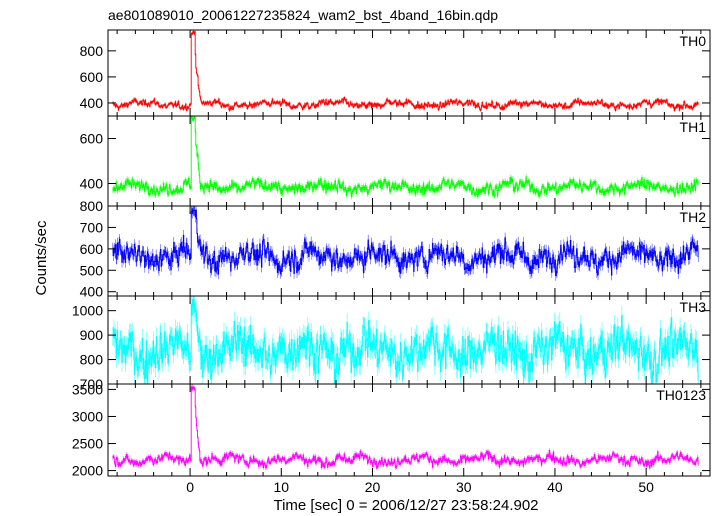  I want to click on y-tick-label: 1000, so click(87, 311).